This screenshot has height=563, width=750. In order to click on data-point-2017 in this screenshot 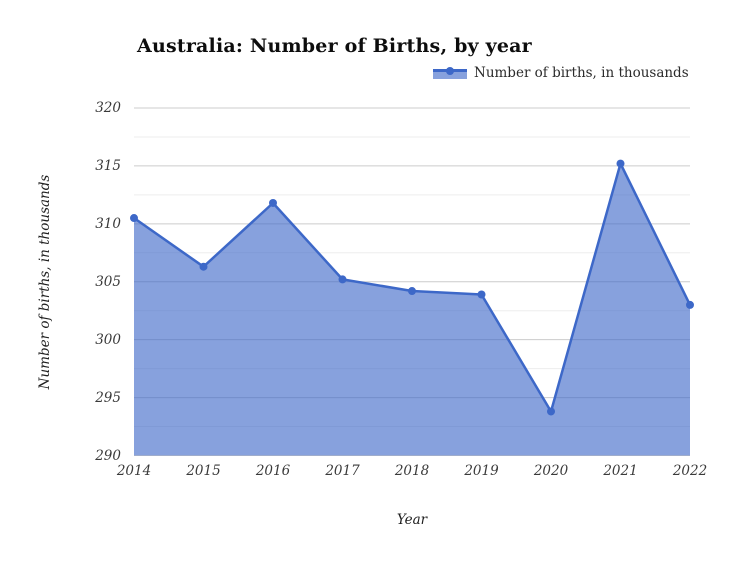, I will do `click(342, 279)`.